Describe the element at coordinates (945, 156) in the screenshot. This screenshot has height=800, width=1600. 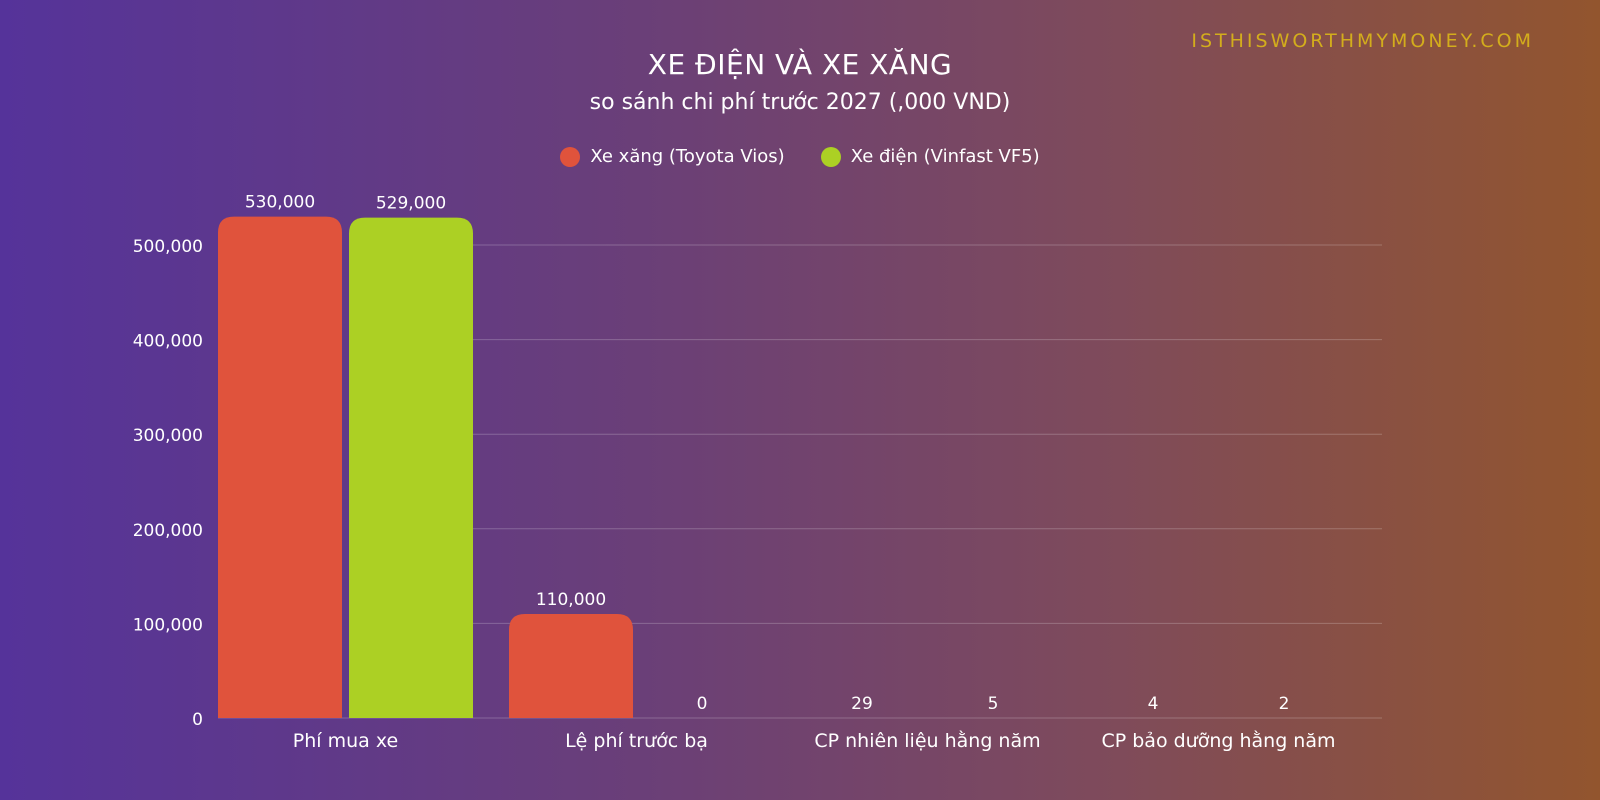
I see `legend-label-electric: Xe điện (Vinfast VF5)` at that location.